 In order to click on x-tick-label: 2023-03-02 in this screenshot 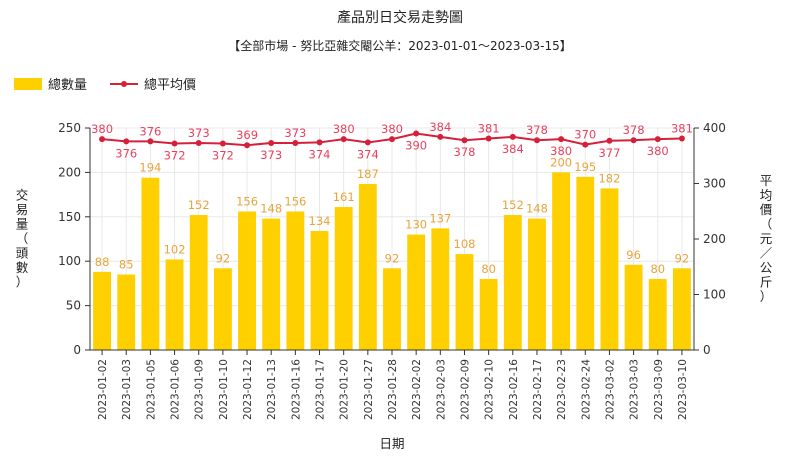, I will do `click(610, 389)`.